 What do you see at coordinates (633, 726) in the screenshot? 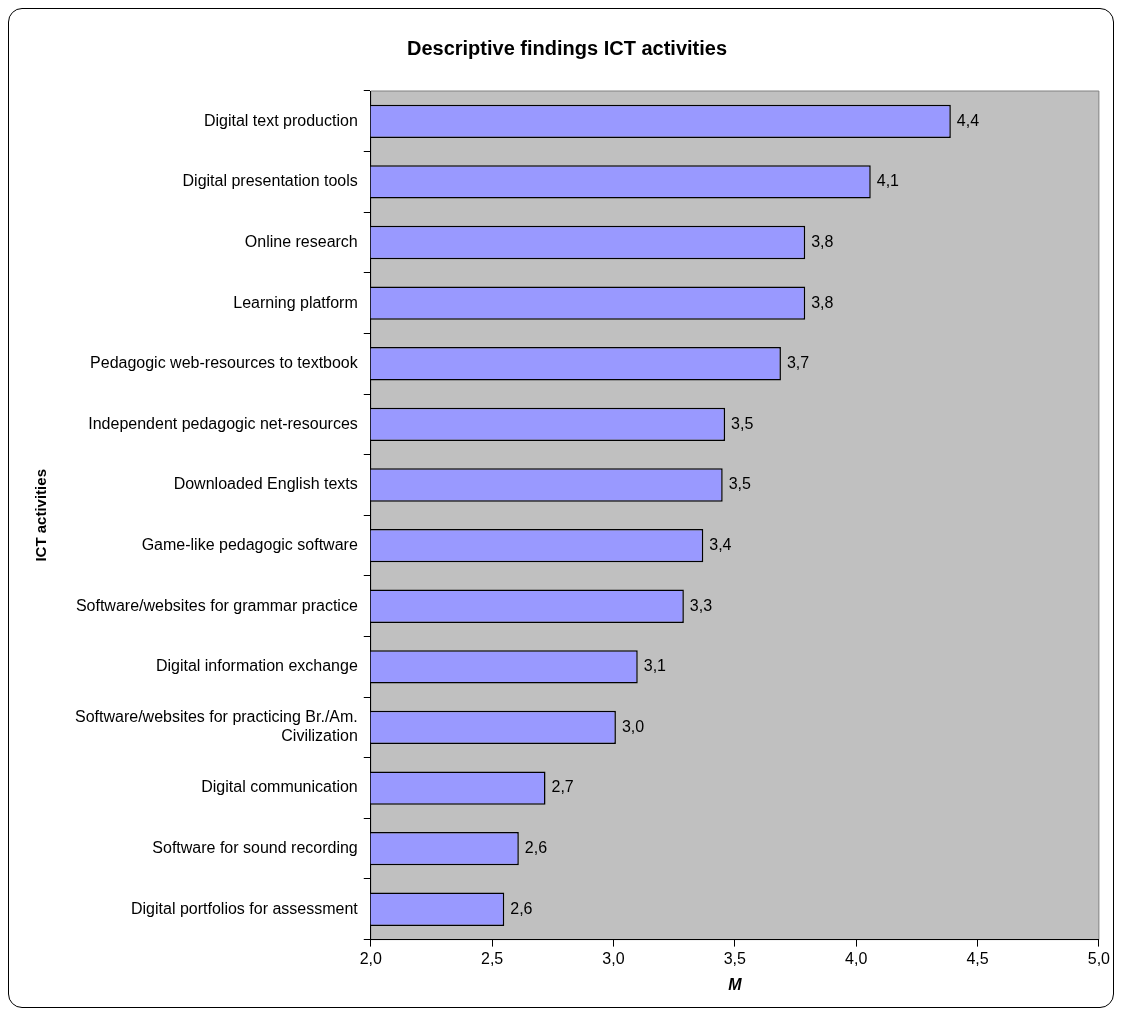
I see `data-label: 3,0` at bounding box center [633, 726].